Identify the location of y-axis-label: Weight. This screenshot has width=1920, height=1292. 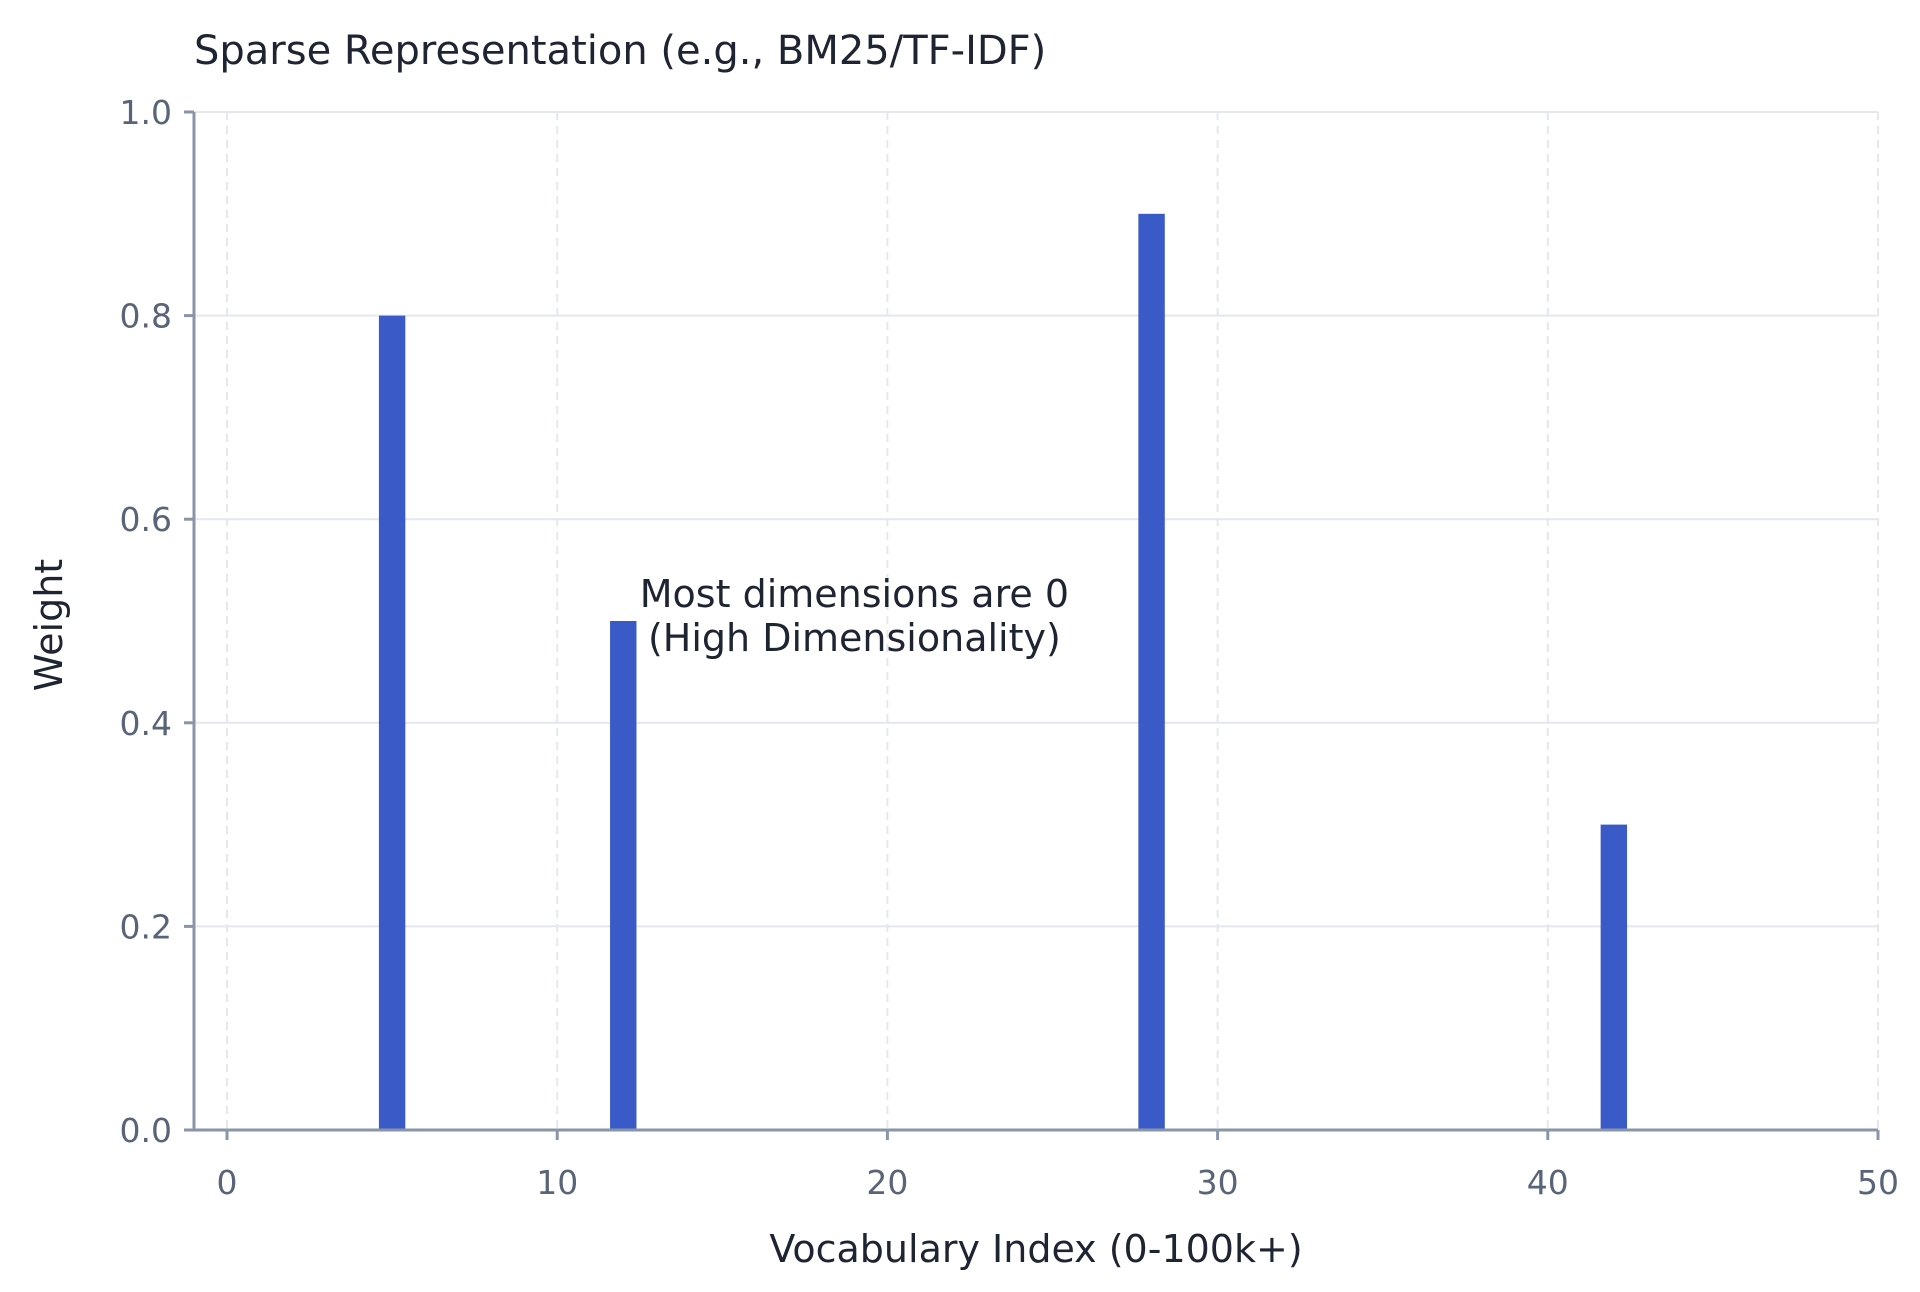
(49, 625).